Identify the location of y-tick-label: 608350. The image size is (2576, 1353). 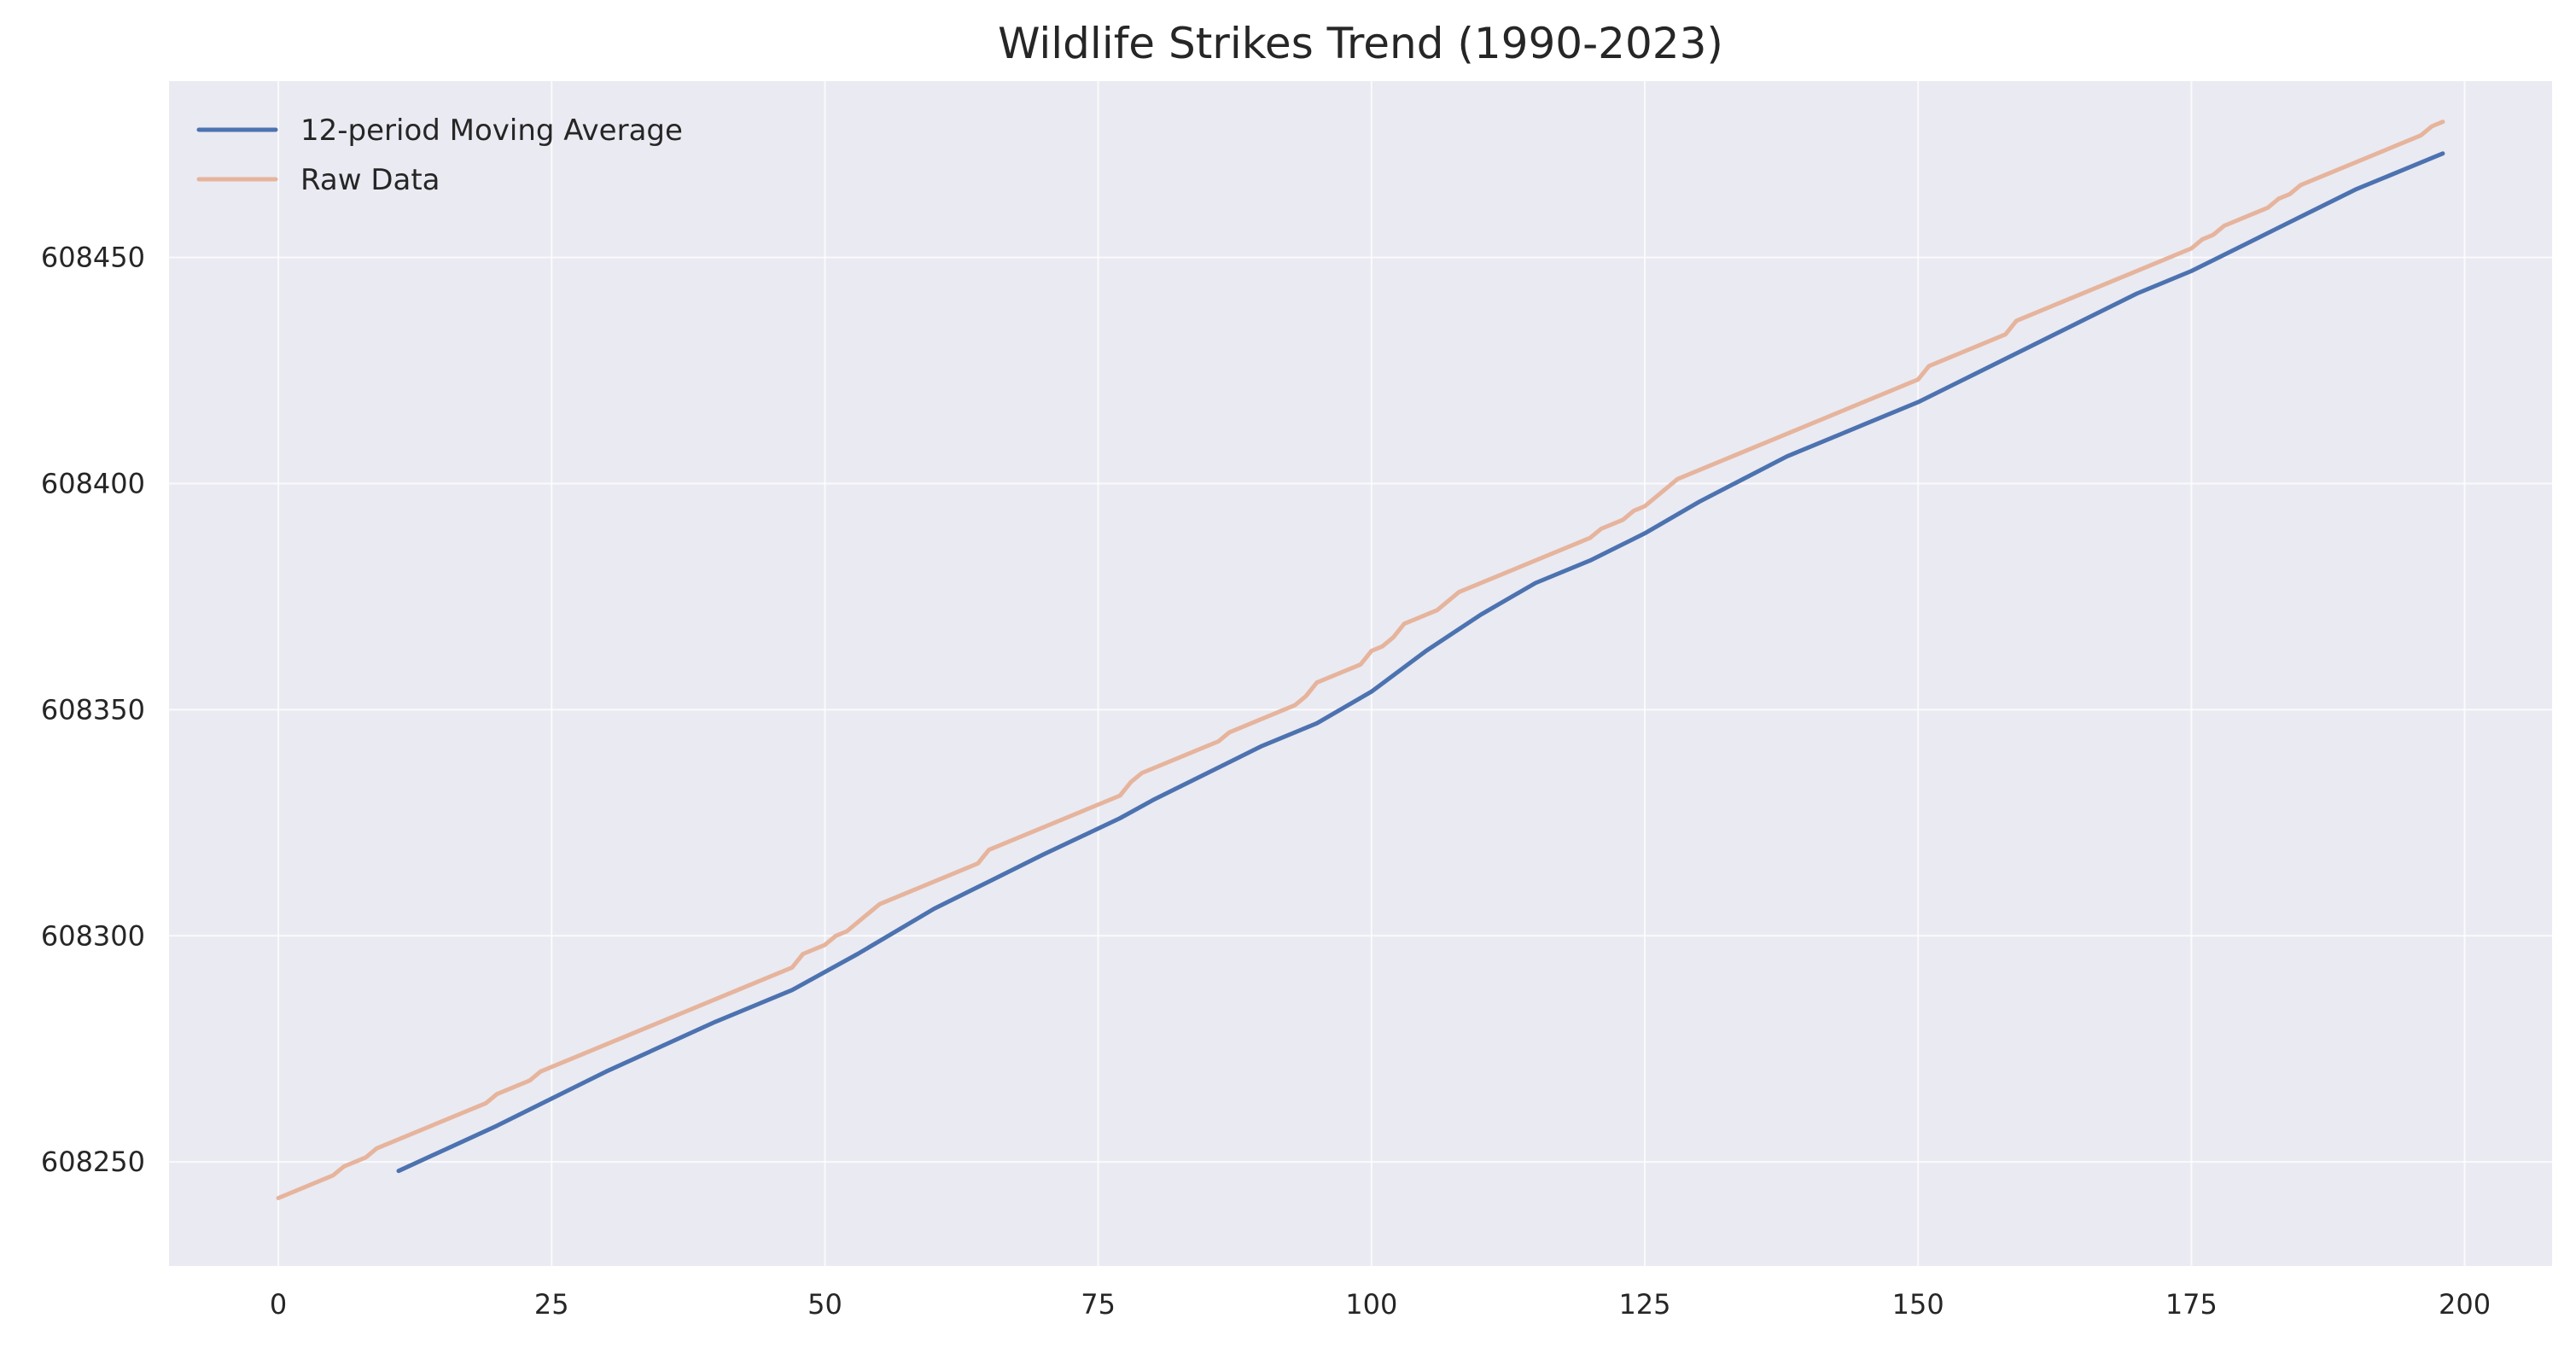
(93, 709).